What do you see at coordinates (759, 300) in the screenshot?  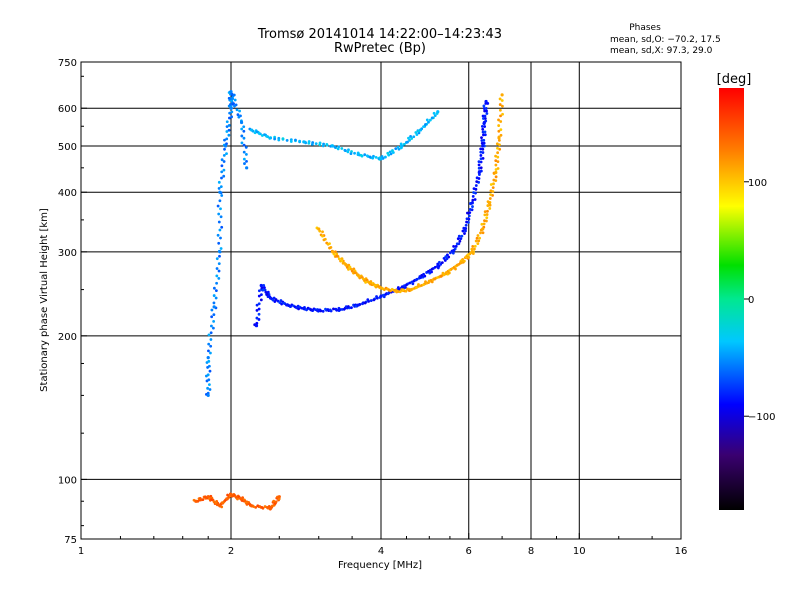 I see `colorbar-ticks: 100 0 −100` at bounding box center [759, 300].